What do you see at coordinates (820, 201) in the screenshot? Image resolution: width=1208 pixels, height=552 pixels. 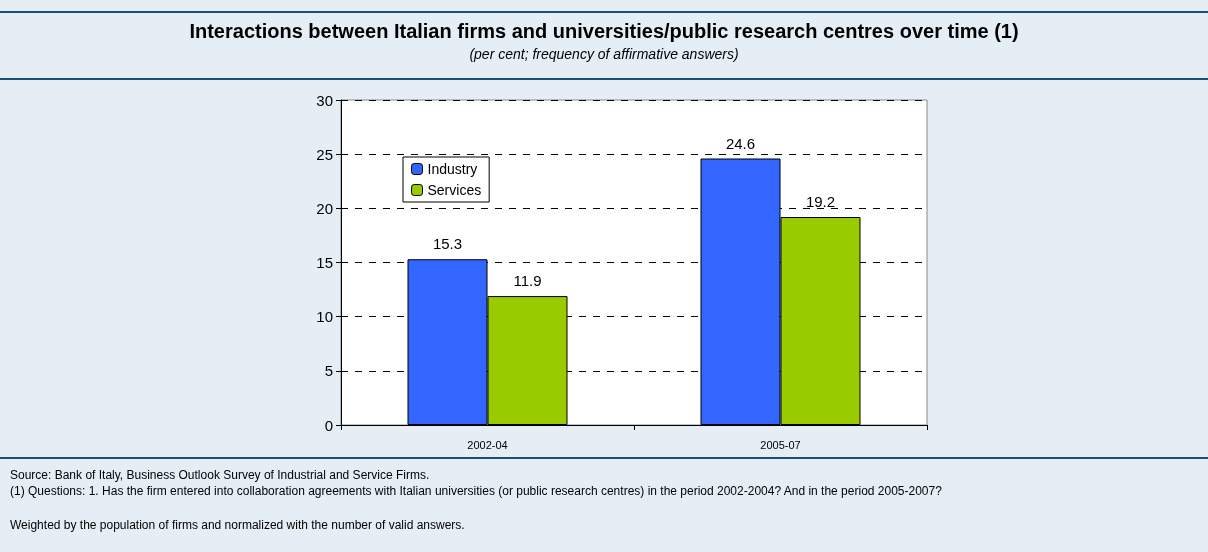 I see `data-label: 19.2` at bounding box center [820, 201].